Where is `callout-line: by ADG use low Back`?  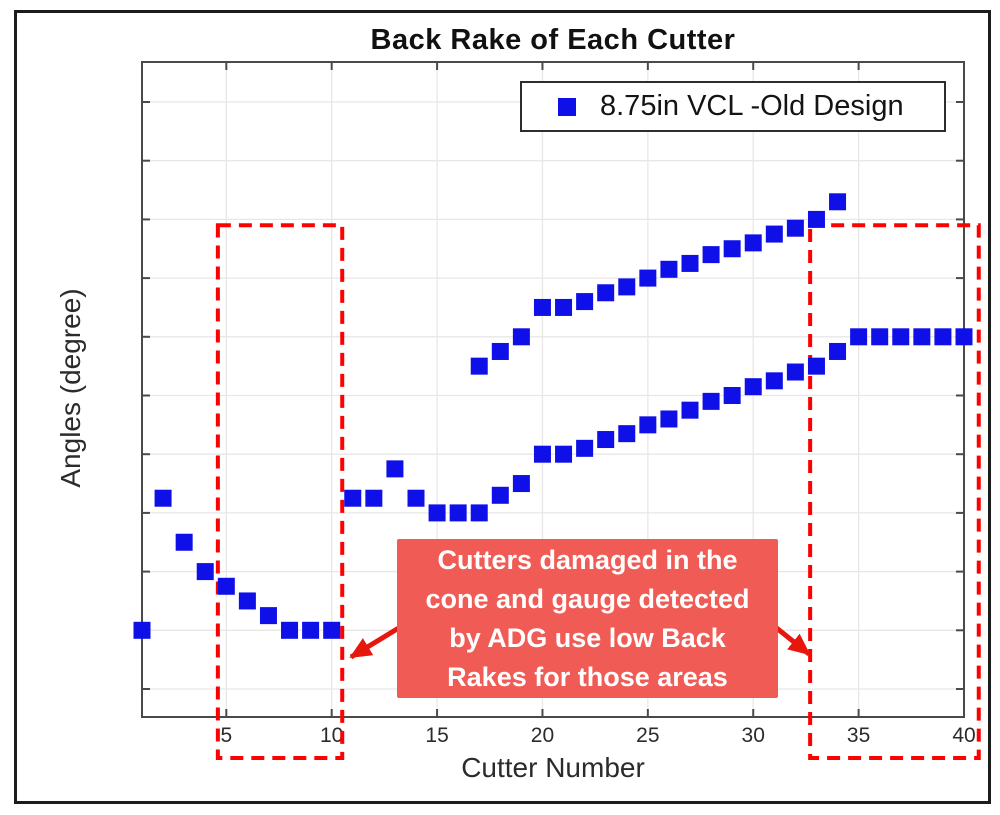
callout-line: by ADG use low Back is located at coordinates (587, 637).